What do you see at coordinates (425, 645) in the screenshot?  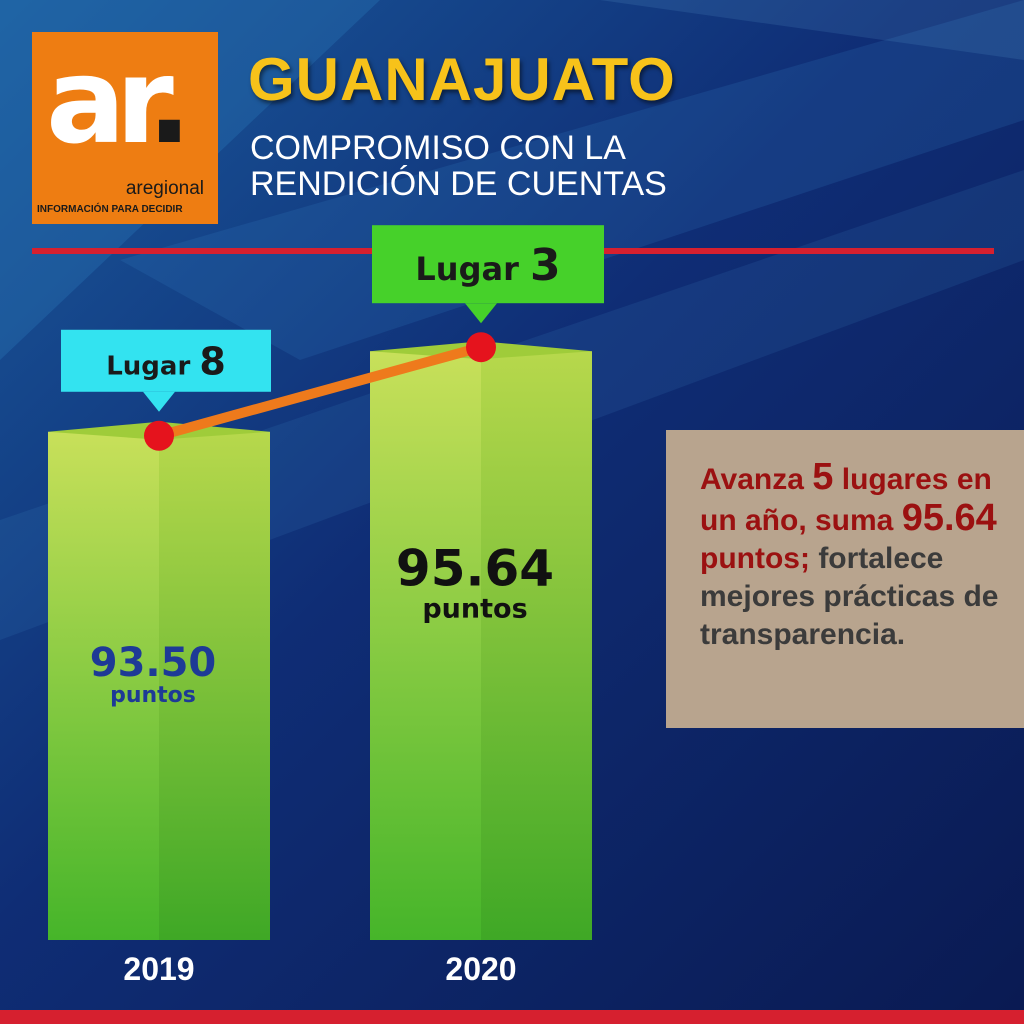 I see `bar-2020-left-face` at bounding box center [425, 645].